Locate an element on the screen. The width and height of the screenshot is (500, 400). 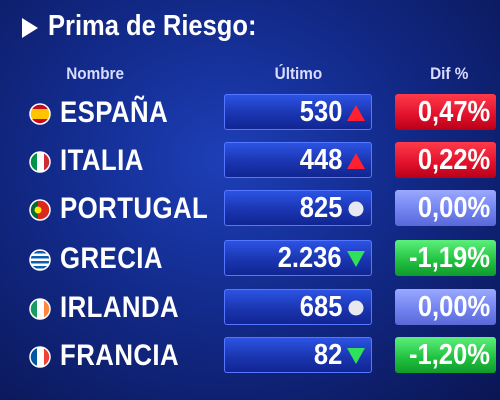
last-value: 82 is located at coordinates (327, 355).